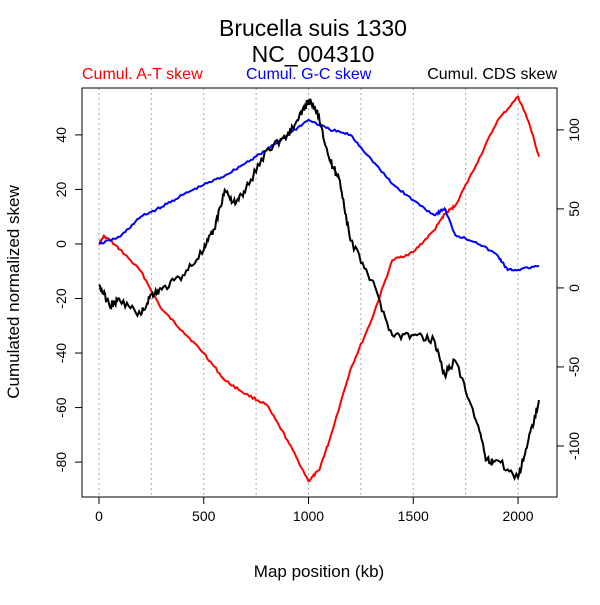 Image resolution: width=600 pixels, height=605 pixels. I want to click on chart-title: Brucella suis 1330, so click(313, 28).